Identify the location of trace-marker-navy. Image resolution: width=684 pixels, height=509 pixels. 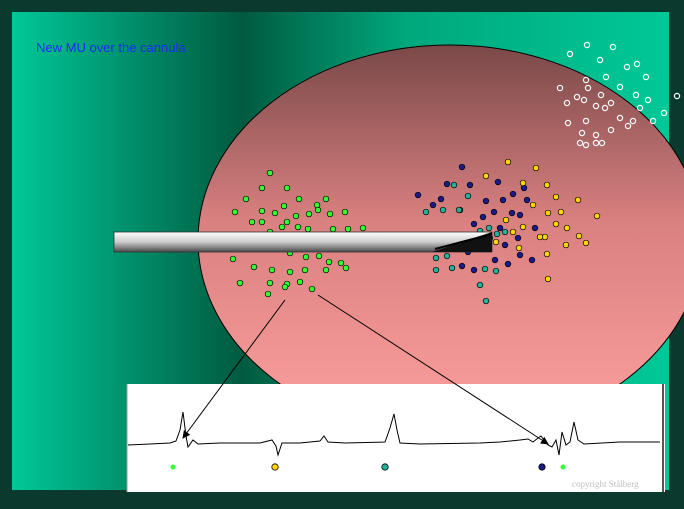
(542, 467).